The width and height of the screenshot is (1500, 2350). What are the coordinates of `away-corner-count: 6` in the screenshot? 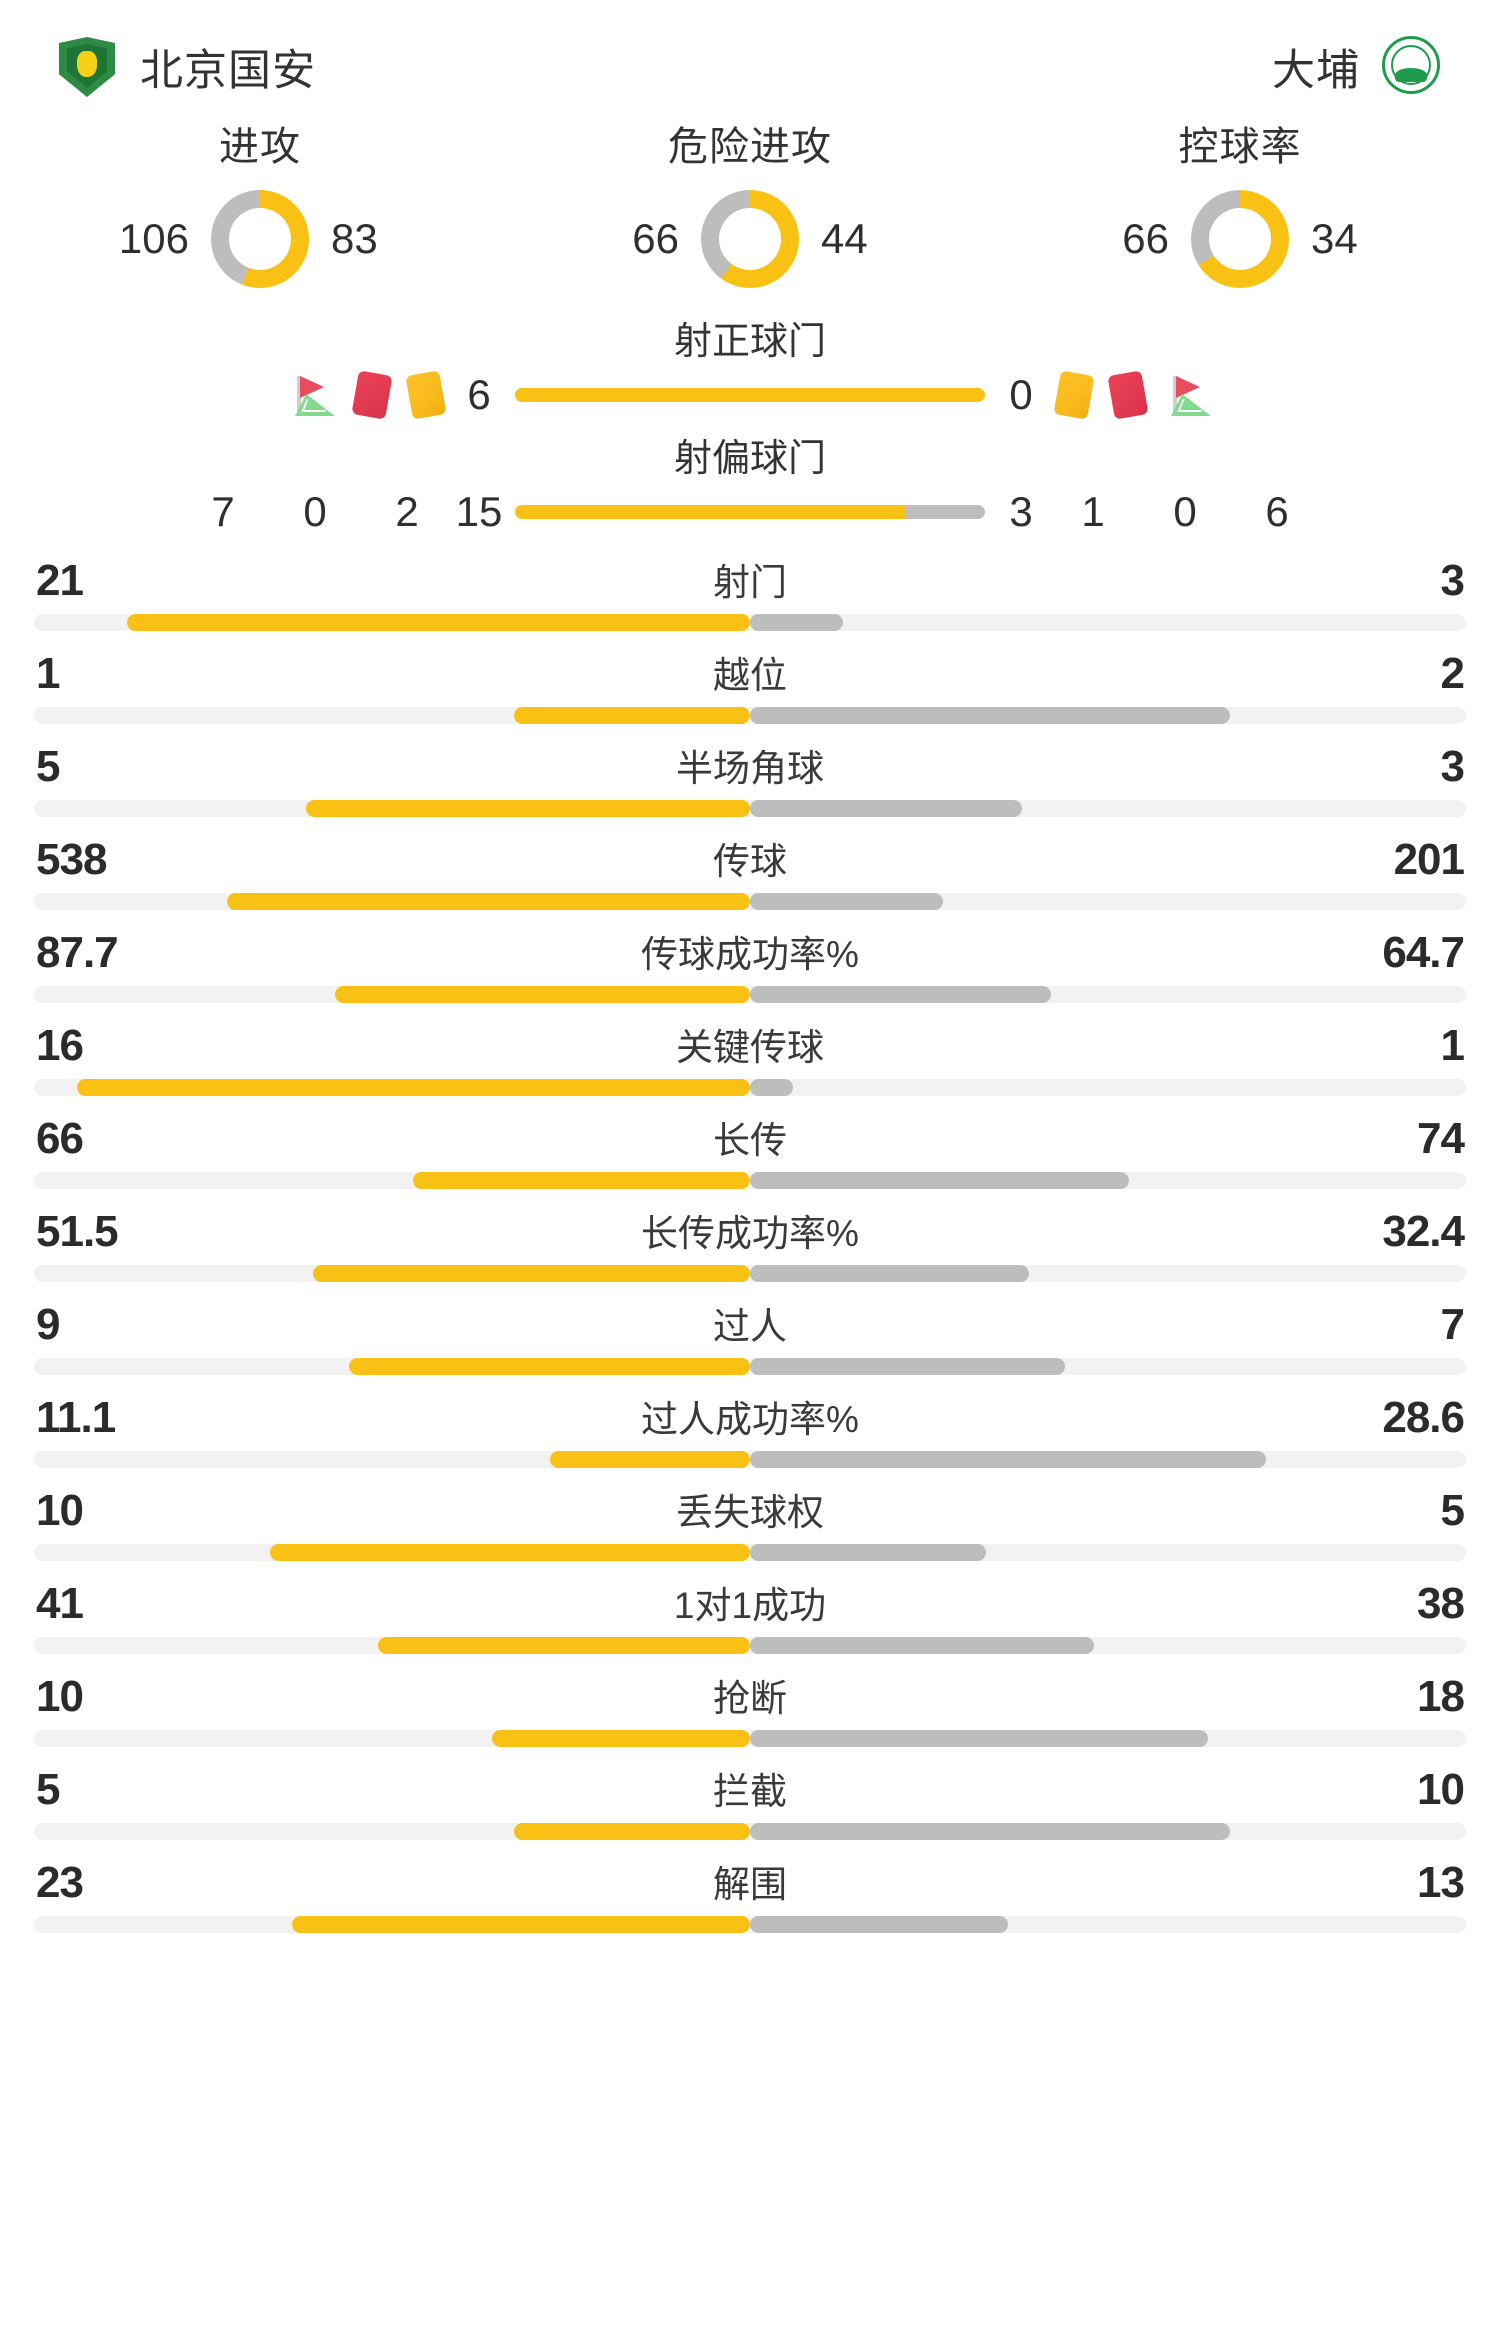 It's located at (1277, 511).